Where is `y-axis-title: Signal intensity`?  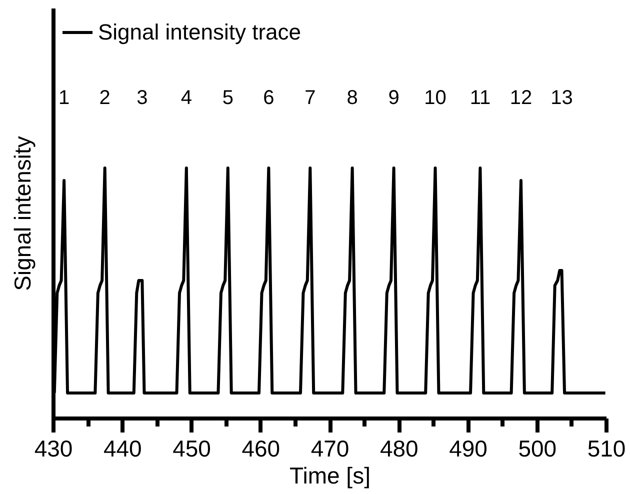
y-axis-title: Signal intensity is located at coordinates (23, 213).